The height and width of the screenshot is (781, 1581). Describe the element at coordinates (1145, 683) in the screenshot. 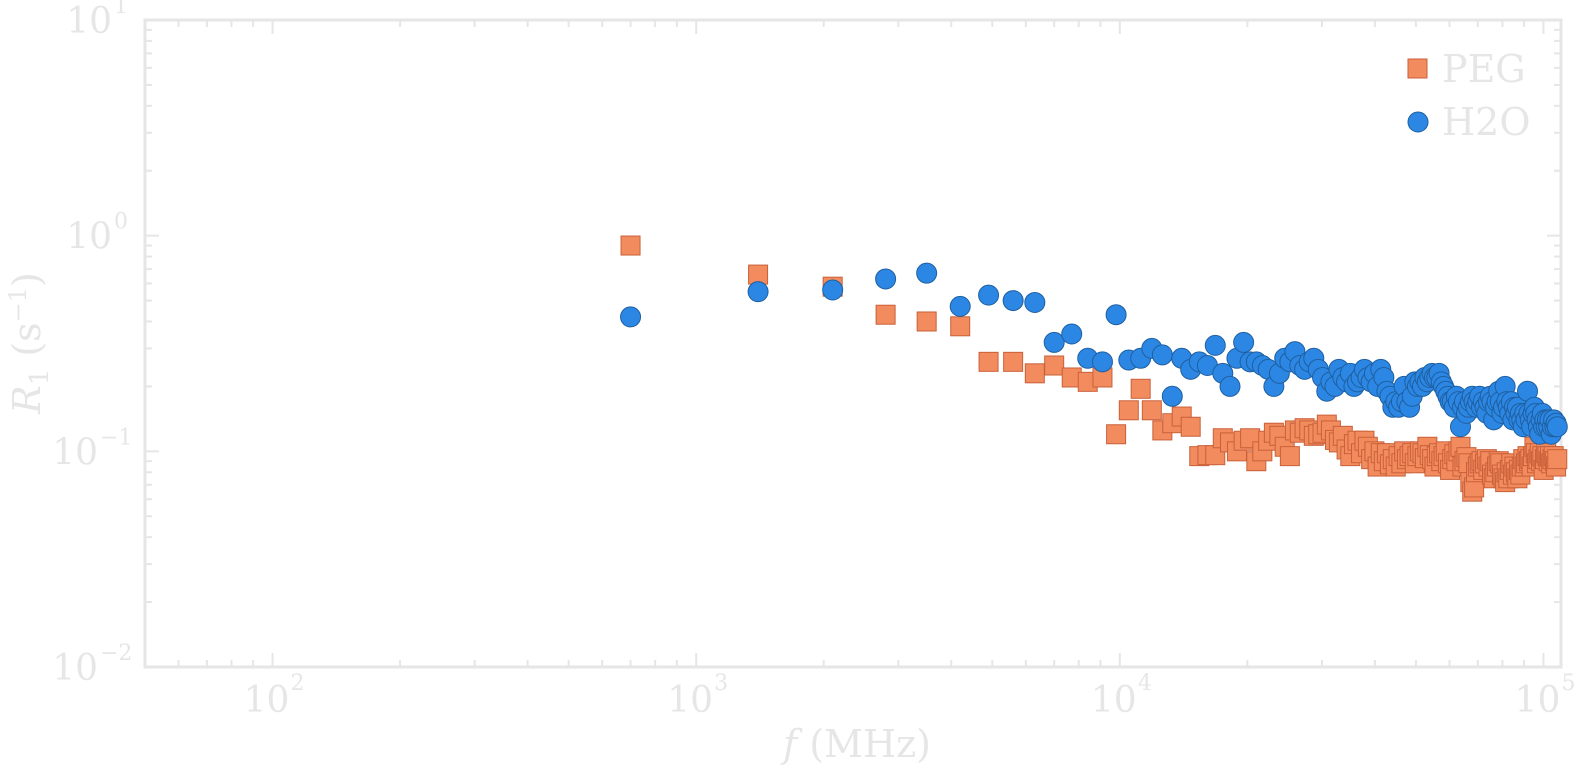

I see `x-tick-label-exponent: 4` at that location.